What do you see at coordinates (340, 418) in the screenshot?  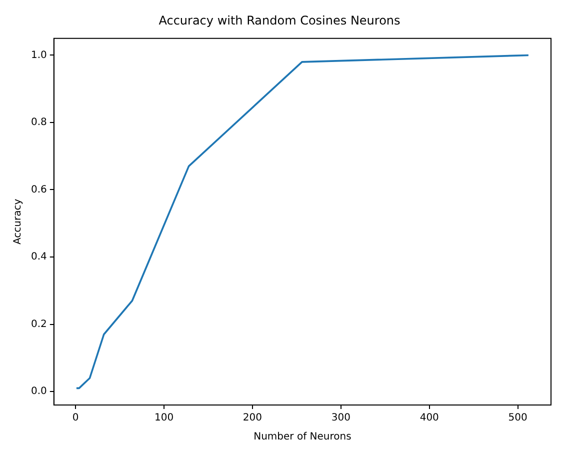 I see `x-tick-label: 300` at bounding box center [340, 418].